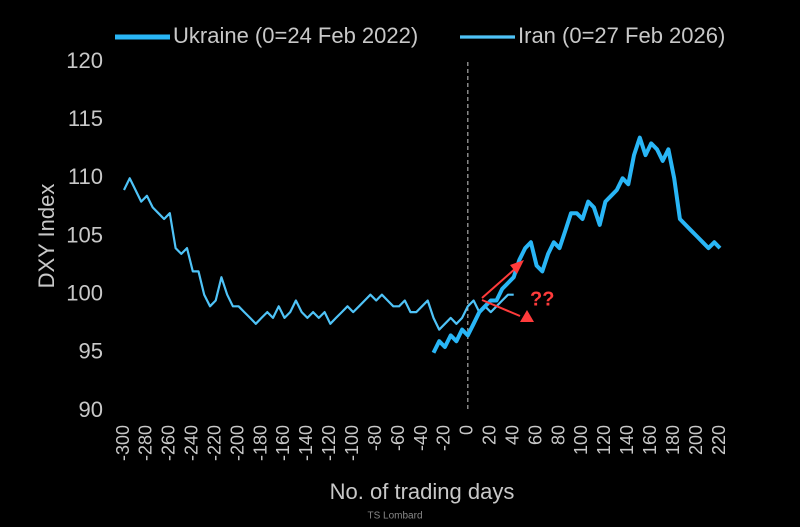 This screenshot has height=527, width=800. What do you see at coordinates (46, 236) in the screenshot?
I see `y-axis-label: DXY Index` at bounding box center [46, 236].